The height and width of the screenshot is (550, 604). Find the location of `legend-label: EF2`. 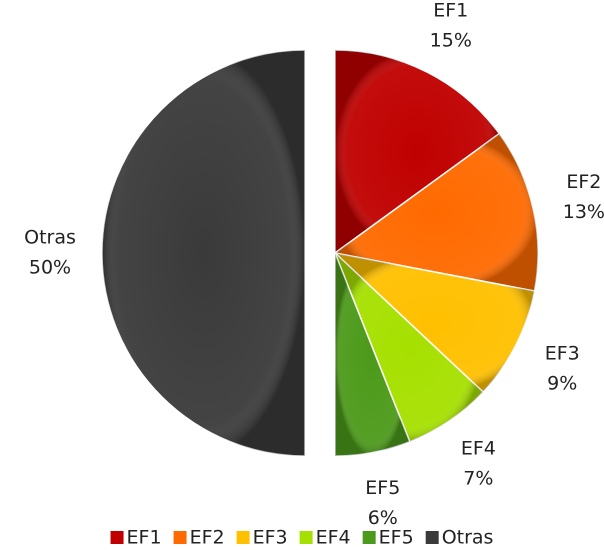

legend-label: EF2 is located at coordinates (207, 538).